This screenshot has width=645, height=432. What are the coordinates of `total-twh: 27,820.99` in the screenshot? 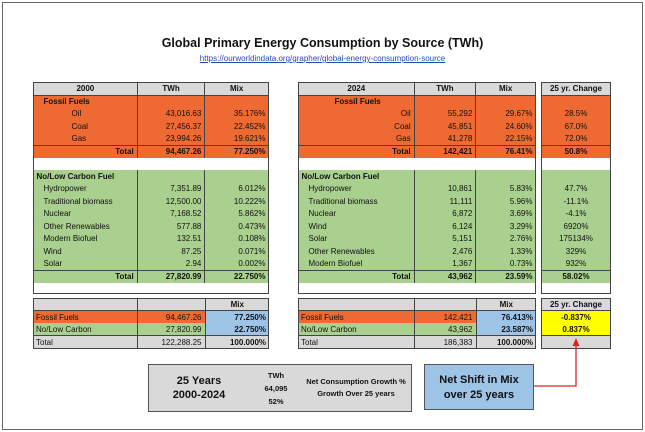 It's located at (170, 276).